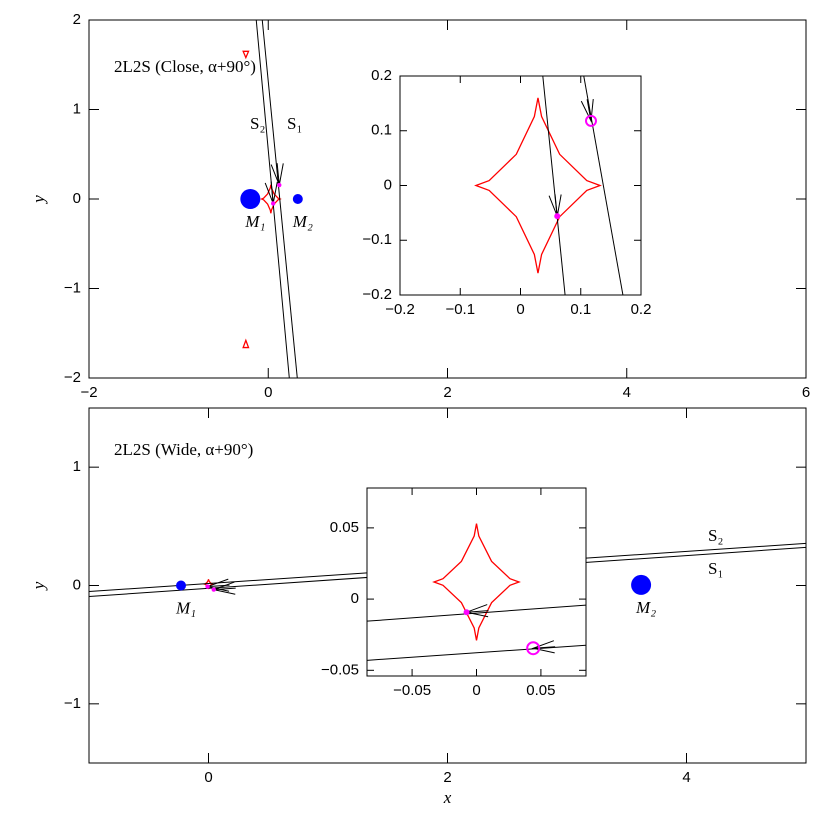 Image resolution: width=830 pixels, height=818 pixels. I want to click on x-axis-label: x, so click(447, 797).